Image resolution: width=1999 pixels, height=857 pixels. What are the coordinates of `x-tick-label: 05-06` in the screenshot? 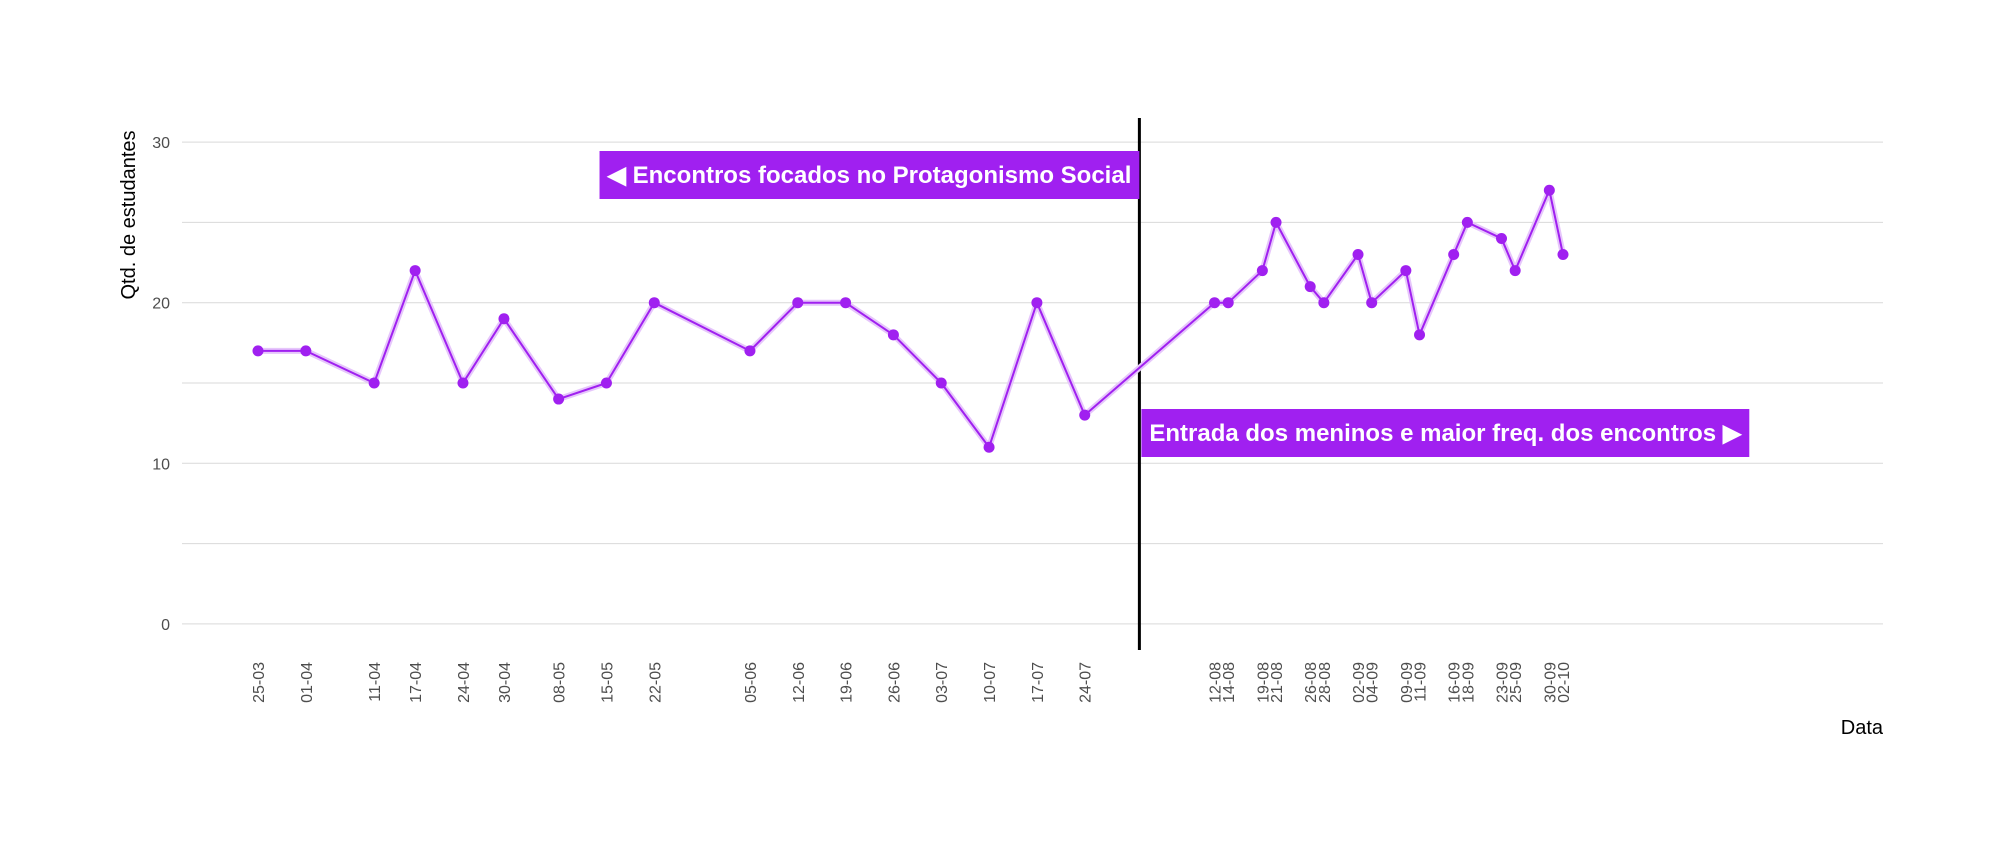 It's located at (751, 682).